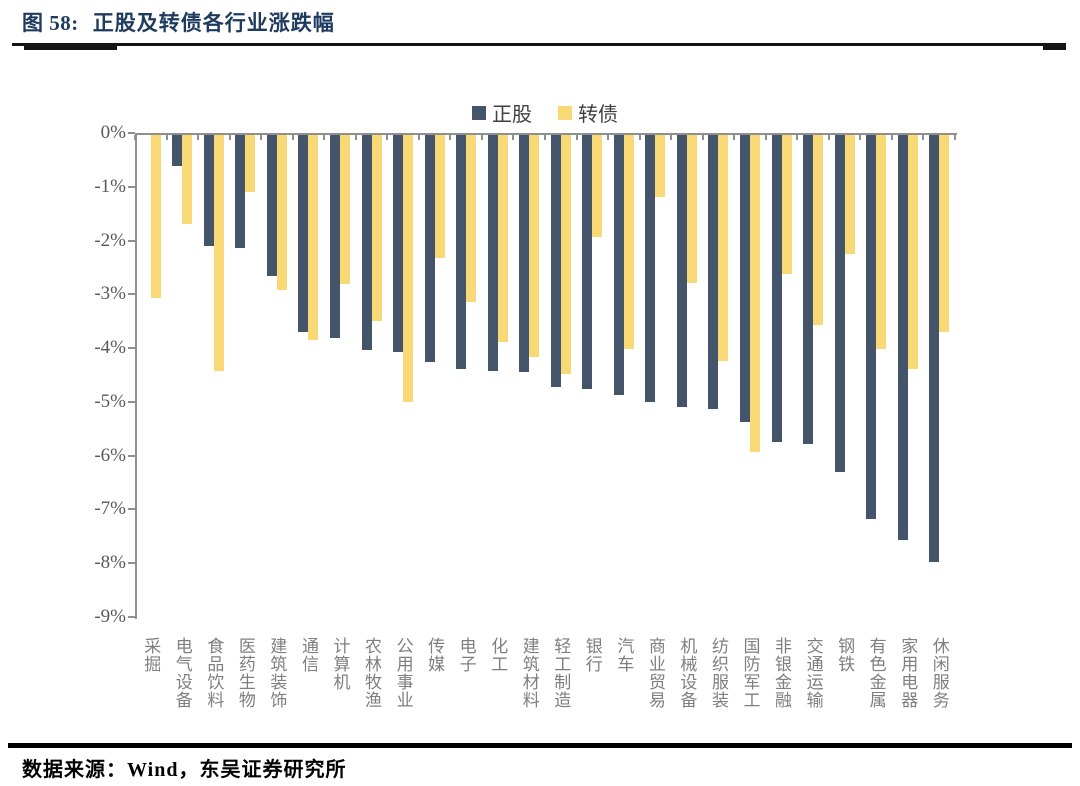  What do you see at coordinates (110, 563) in the screenshot?
I see `y-axis-tick-label: -8%` at bounding box center [110, 563].